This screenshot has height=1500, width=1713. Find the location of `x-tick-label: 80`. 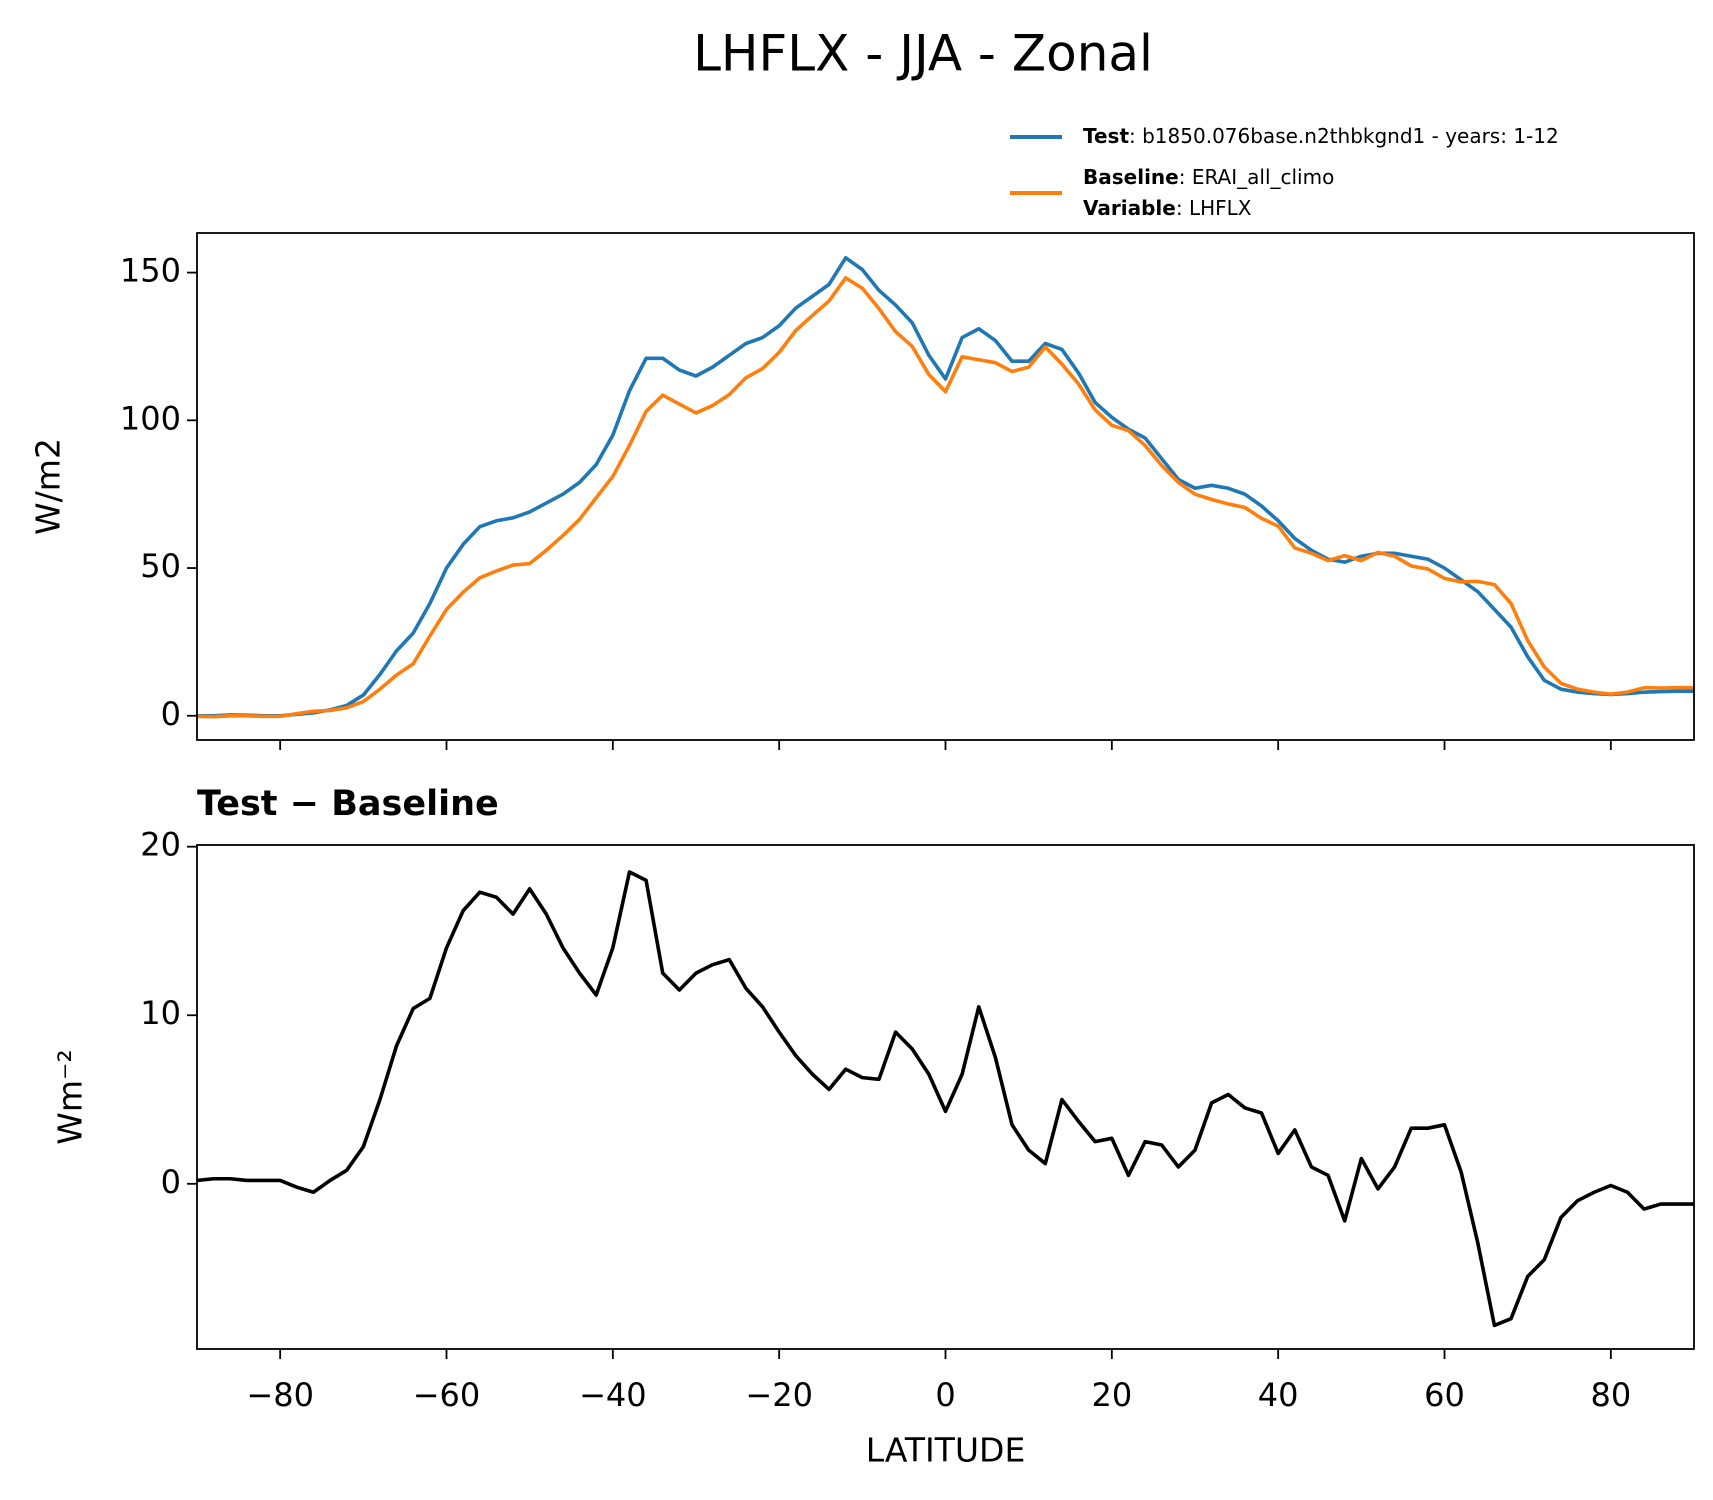

x-tick-label: 80 is located at coordinates (1610, 1395).